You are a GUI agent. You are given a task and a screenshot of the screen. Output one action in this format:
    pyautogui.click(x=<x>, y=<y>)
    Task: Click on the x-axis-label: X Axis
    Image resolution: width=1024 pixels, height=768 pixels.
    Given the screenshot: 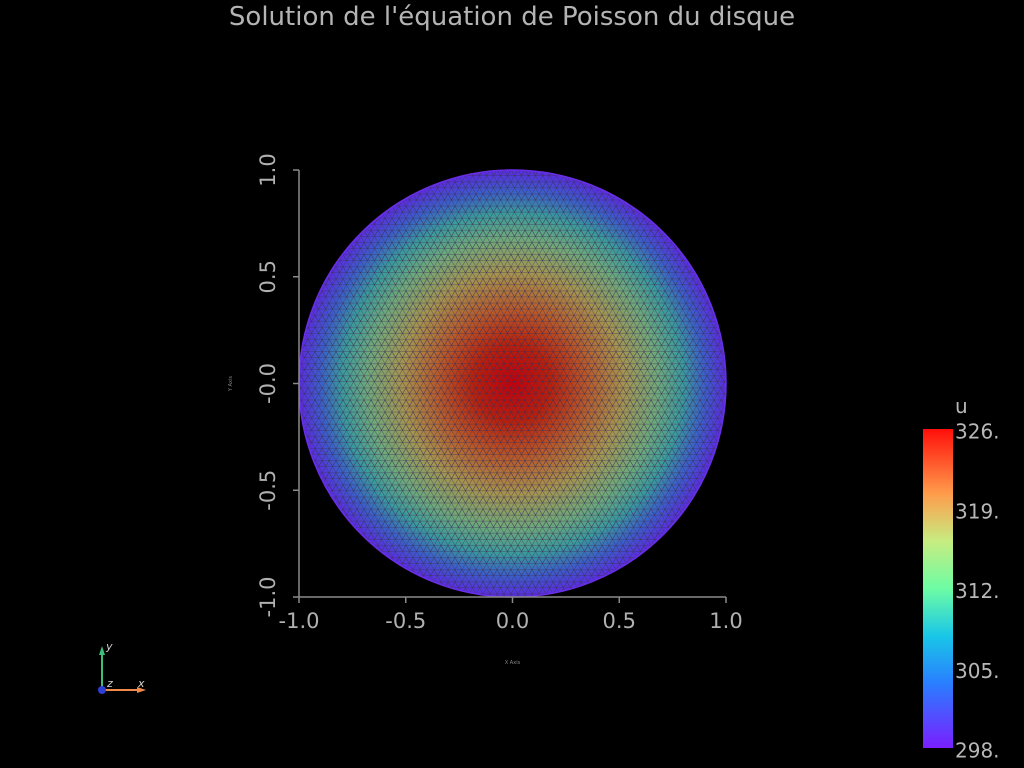 What is the action you would take?
    pyautogui.click(x=513, y=663)
    